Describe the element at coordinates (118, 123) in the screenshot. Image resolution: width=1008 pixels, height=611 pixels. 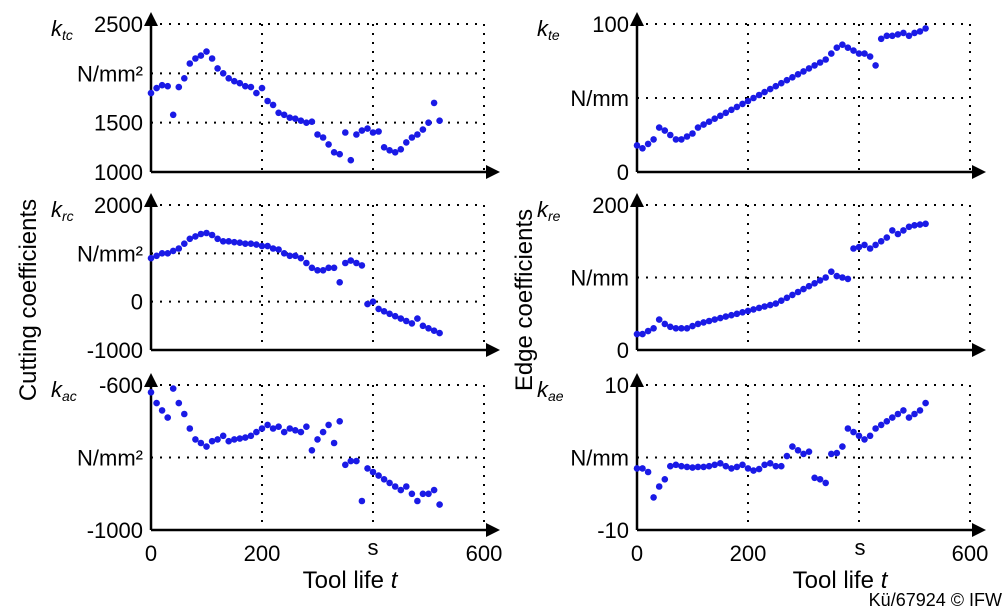
I see `y-tick-label: 1500` at that location.